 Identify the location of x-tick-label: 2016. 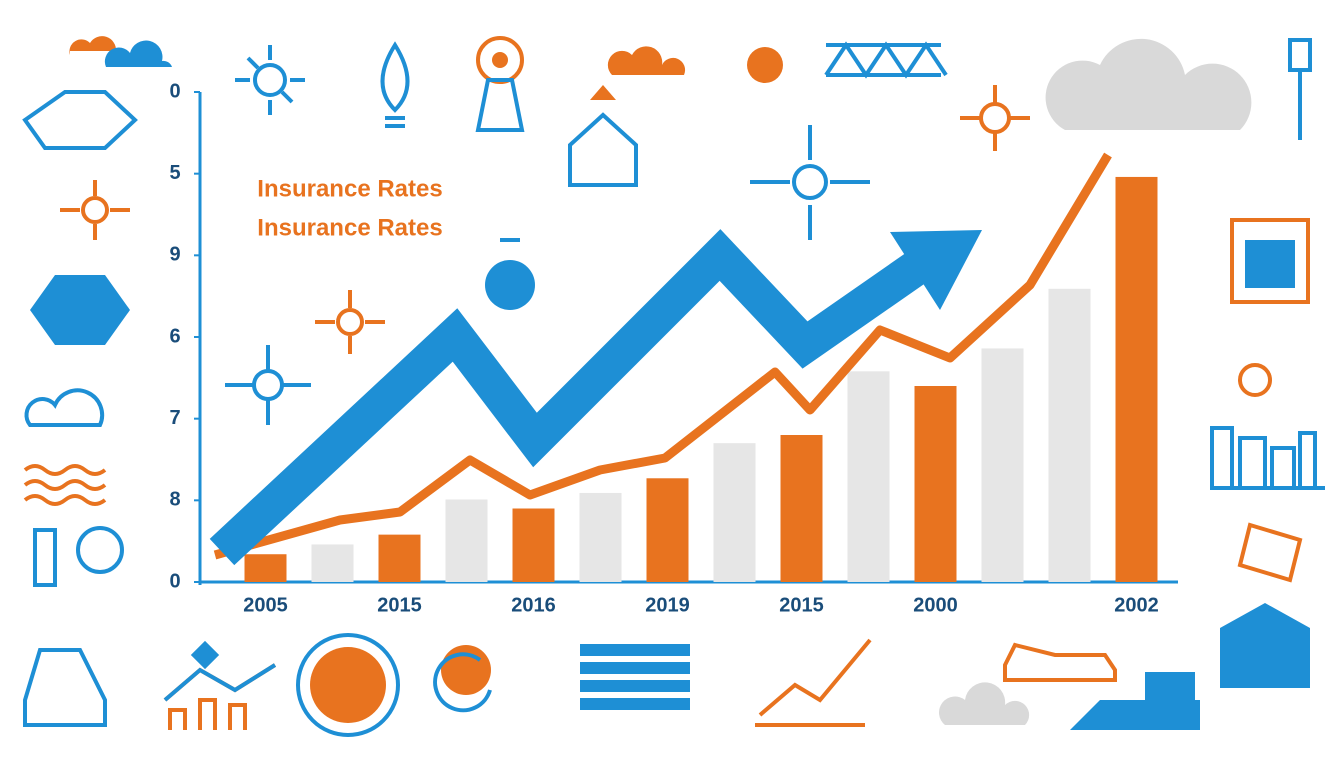
(533, 605).